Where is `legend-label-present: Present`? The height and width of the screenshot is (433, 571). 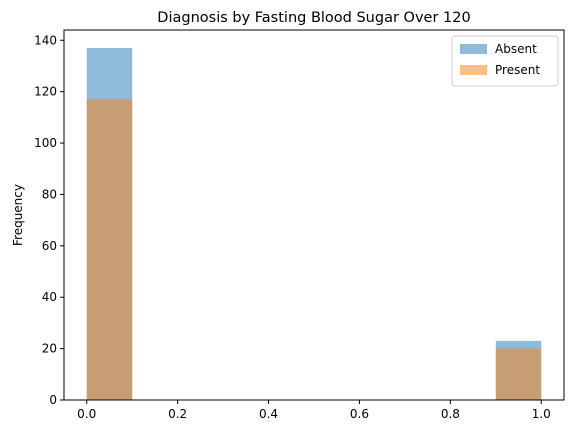
legend-label-present: Present is located at coordinates (517, 70).